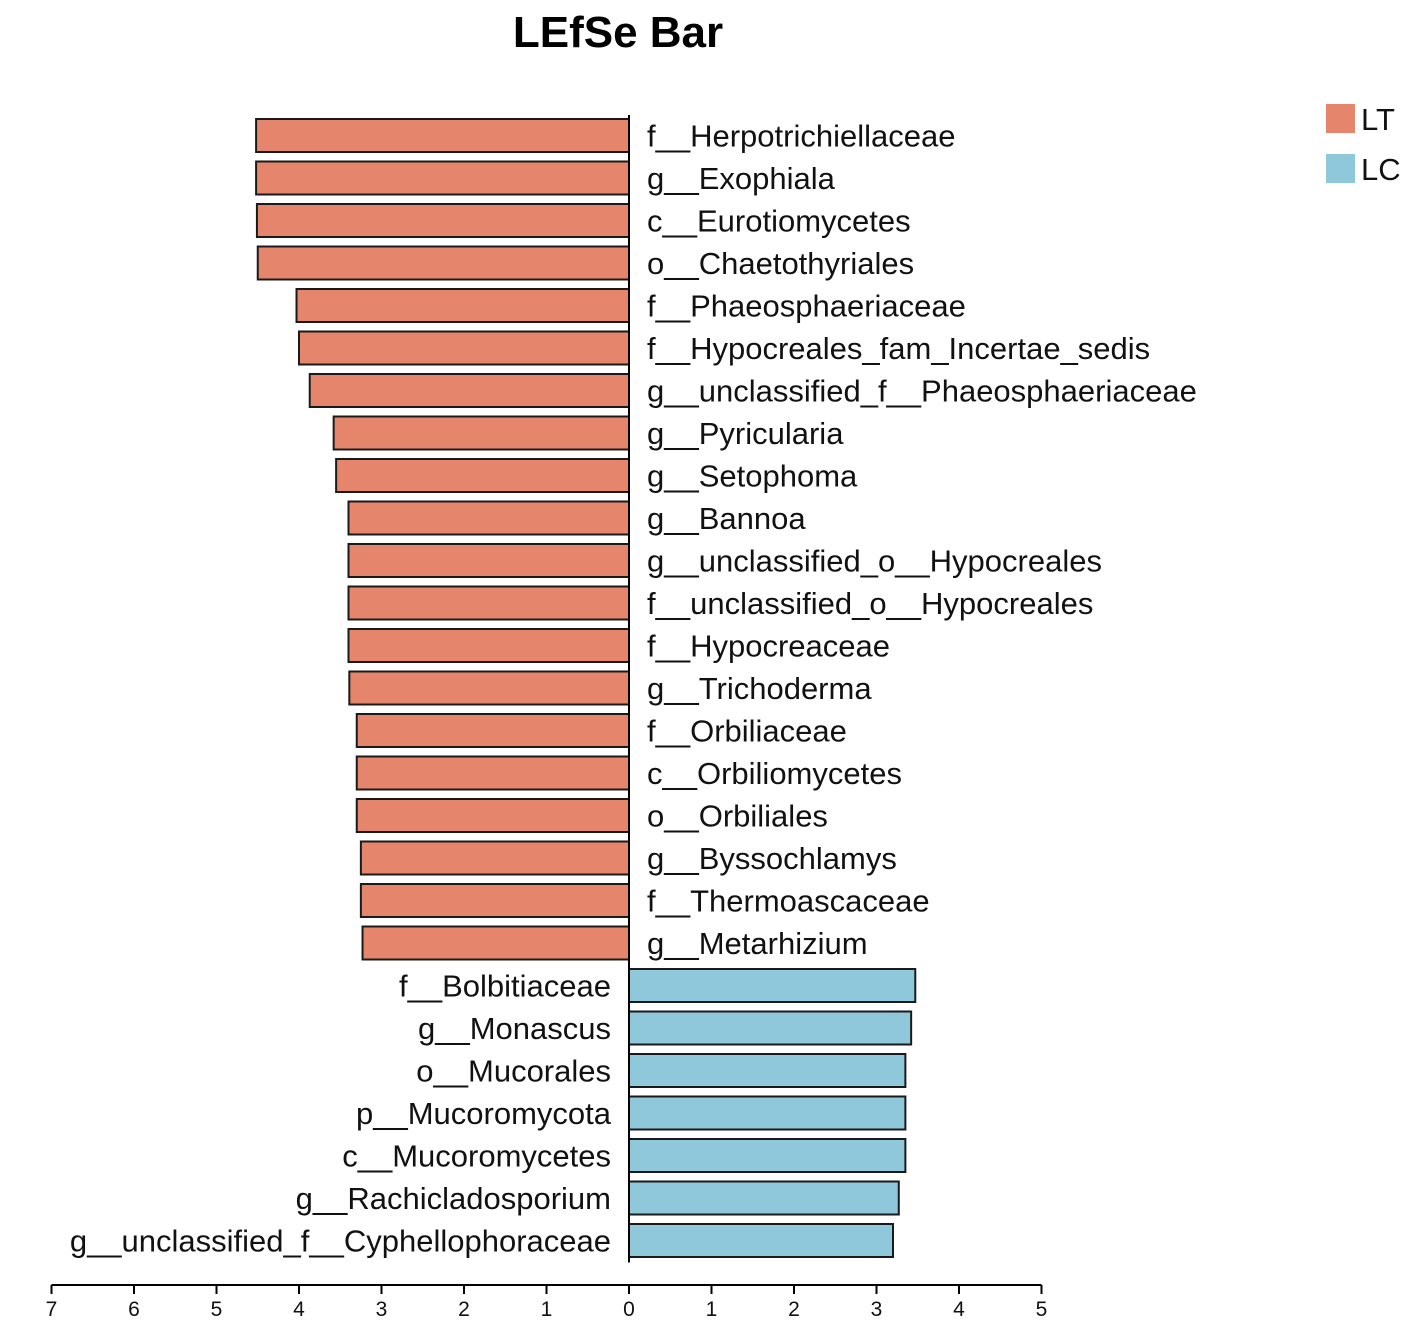 The width and height of the screenshot is (1418, 1329). Describe the element at coordinates (752, 476) in the screenshot. I see `category-label: g__Setophoma` at that location.